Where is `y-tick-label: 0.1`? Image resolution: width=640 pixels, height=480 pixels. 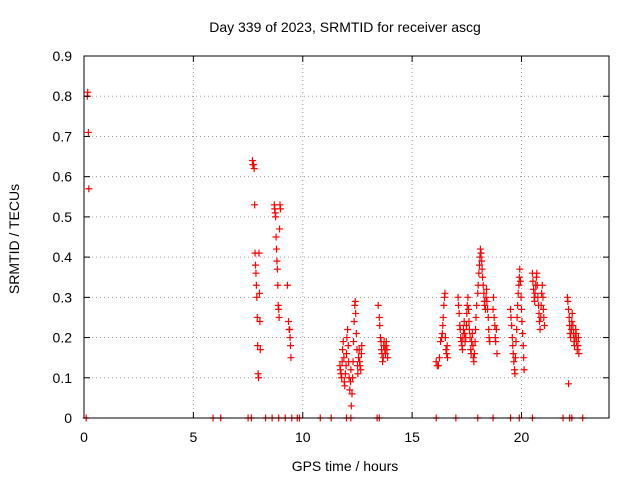
y-tick-label: 0.1 is located at coordinates (63, 378).